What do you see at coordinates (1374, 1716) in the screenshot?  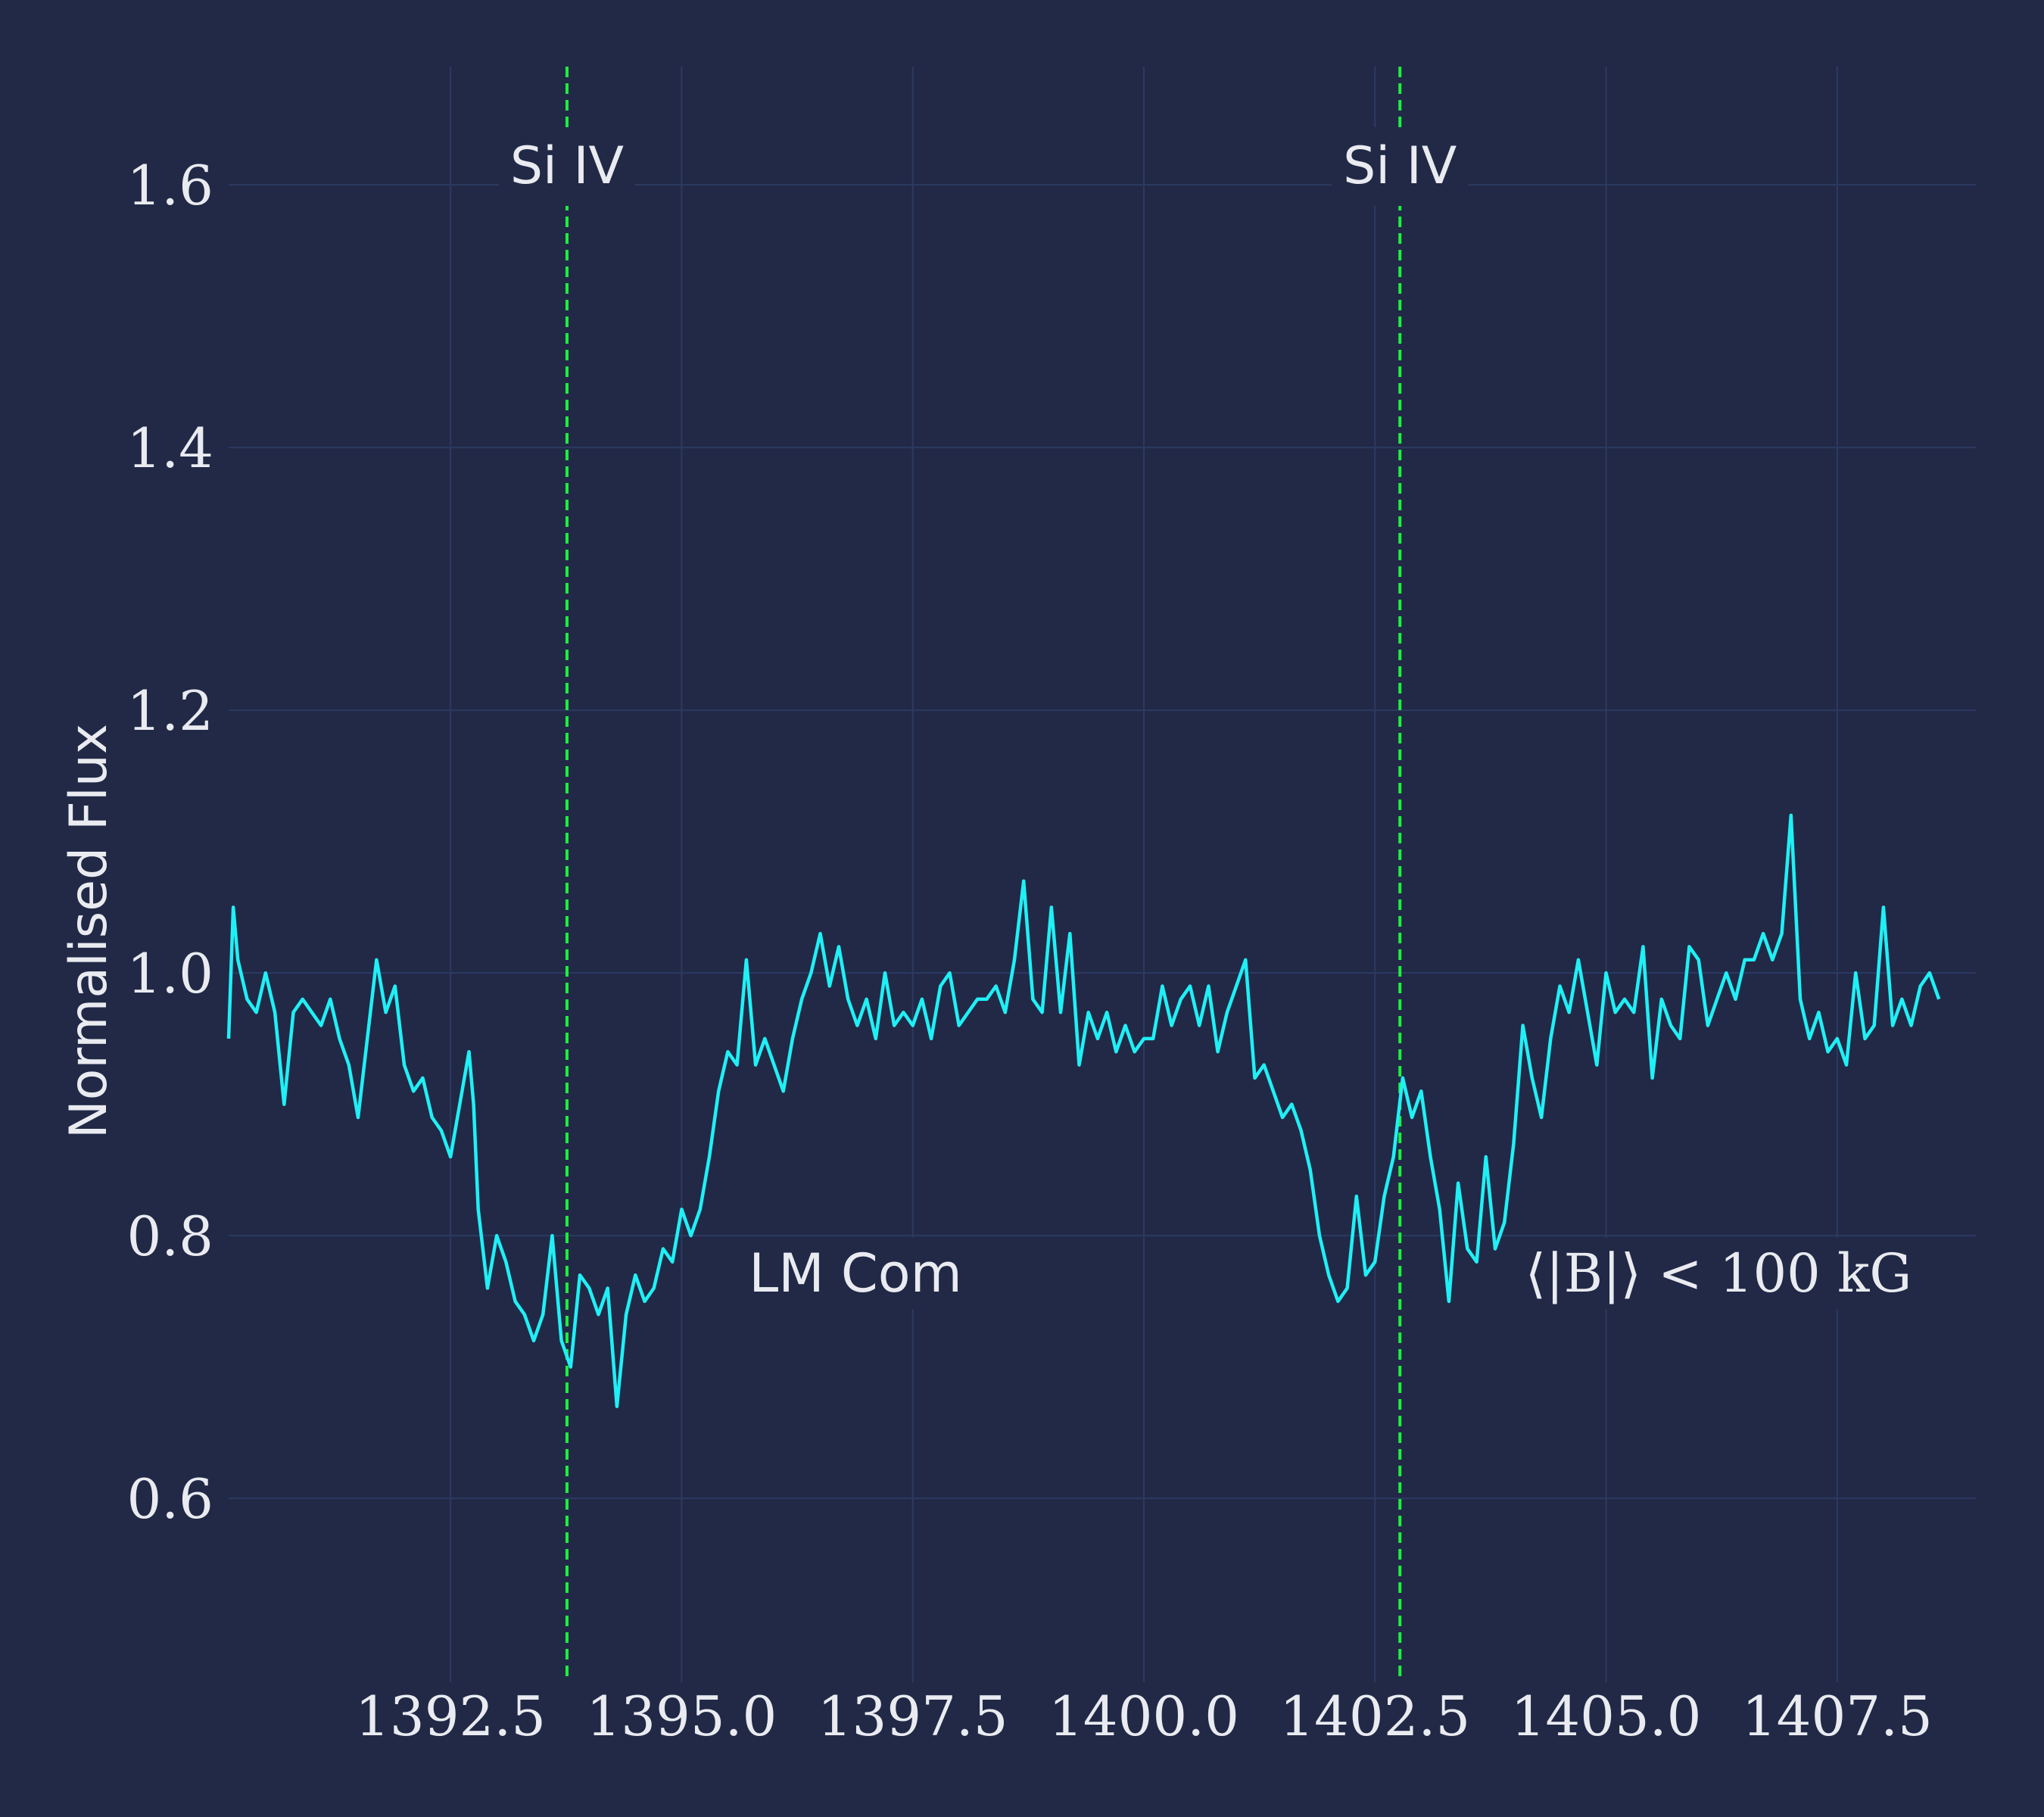 I see `x-tick-label: 1402.5` at bounding box center [1374, 1716].